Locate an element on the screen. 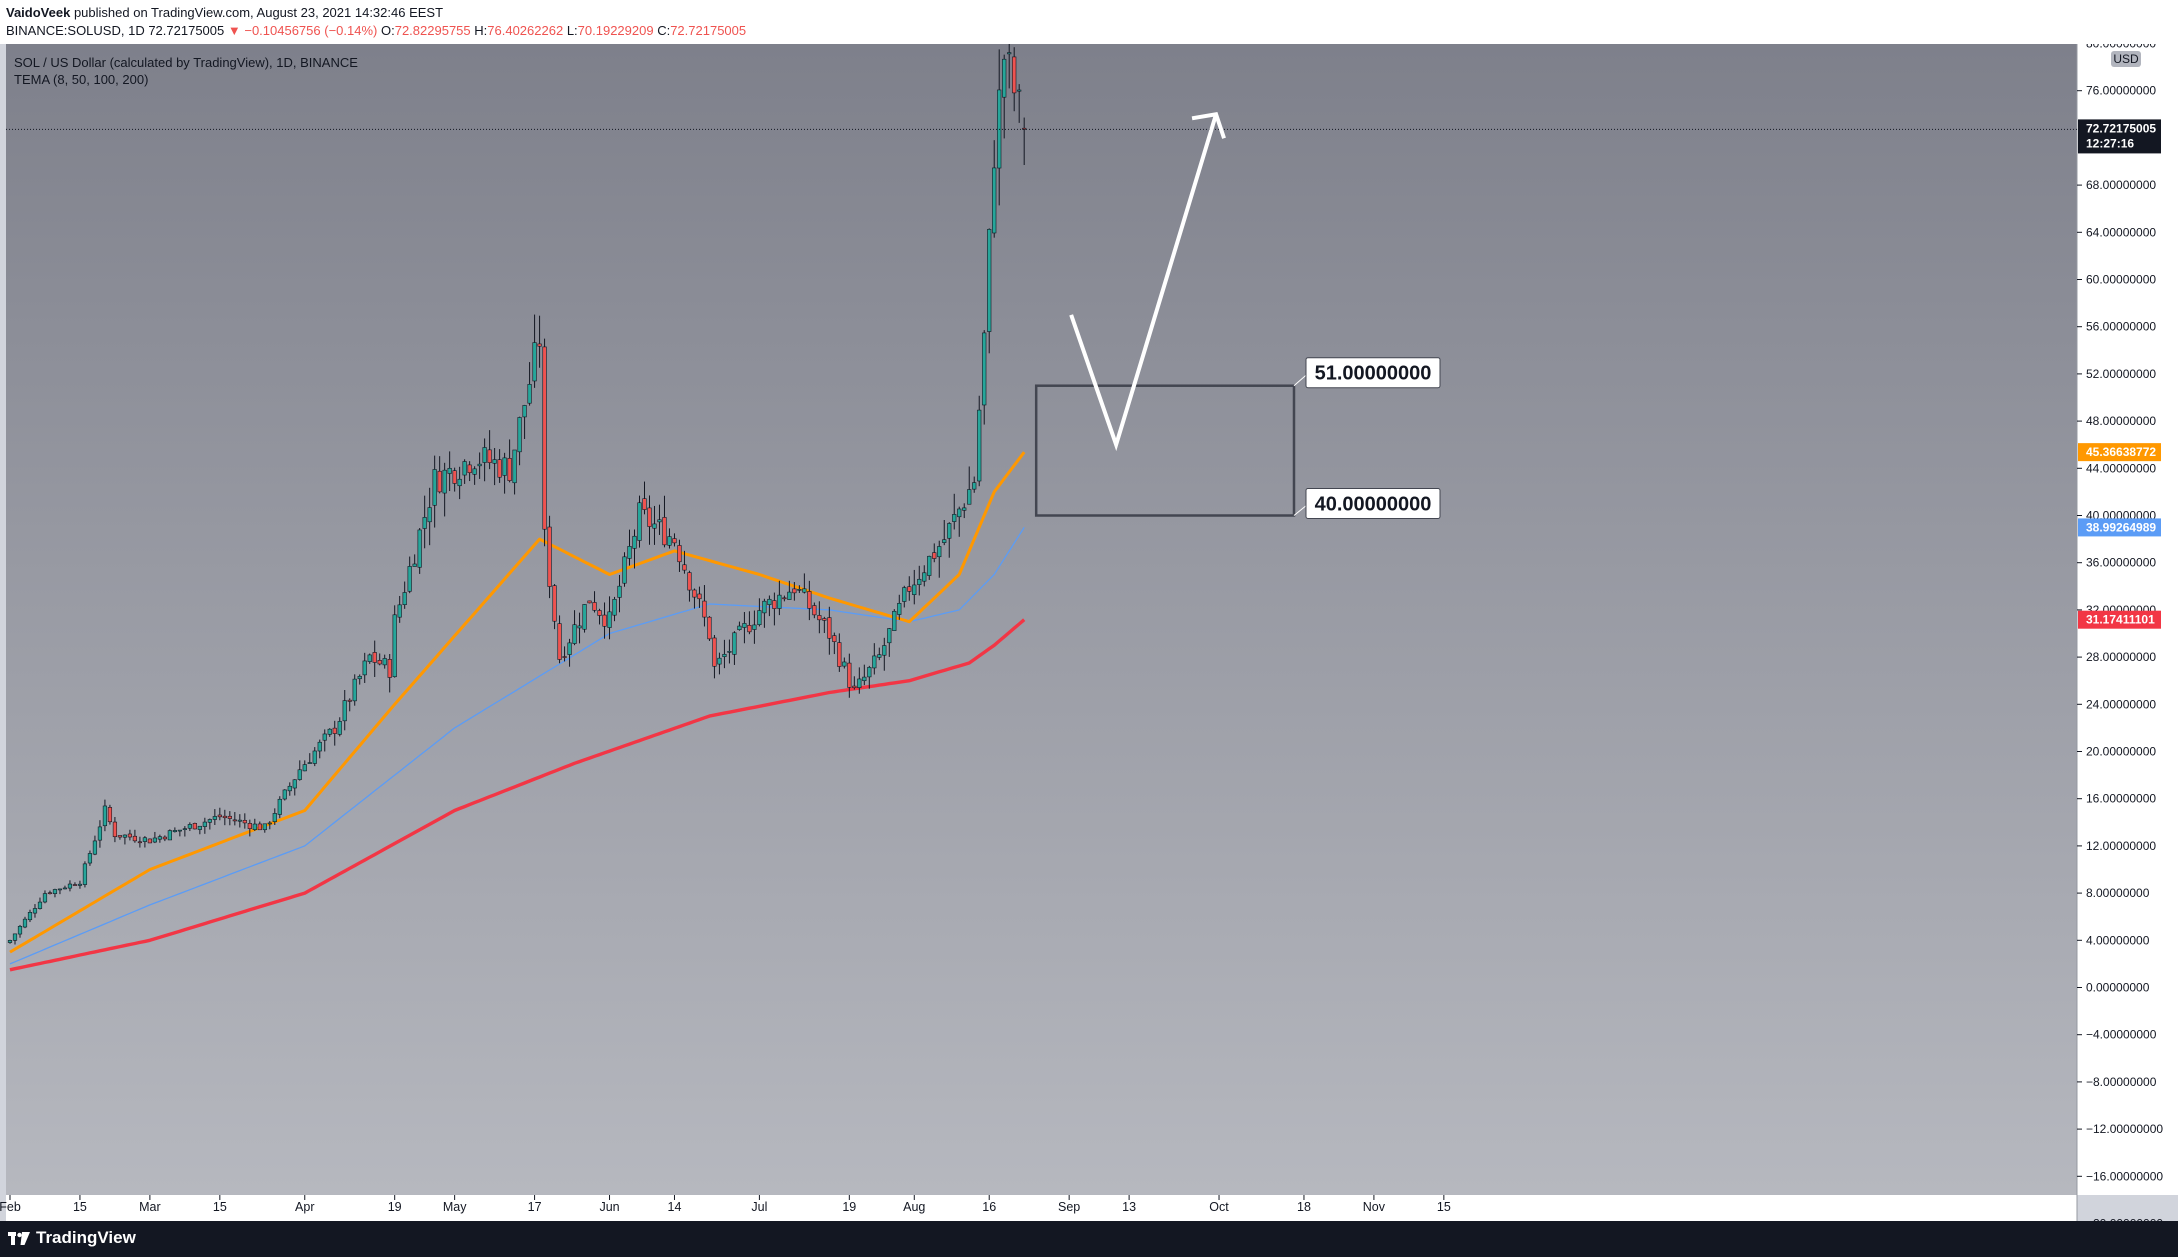 This screenshot has width=2178, height=1257. brand-name: TradingView is located at coordinates (86, 1237).